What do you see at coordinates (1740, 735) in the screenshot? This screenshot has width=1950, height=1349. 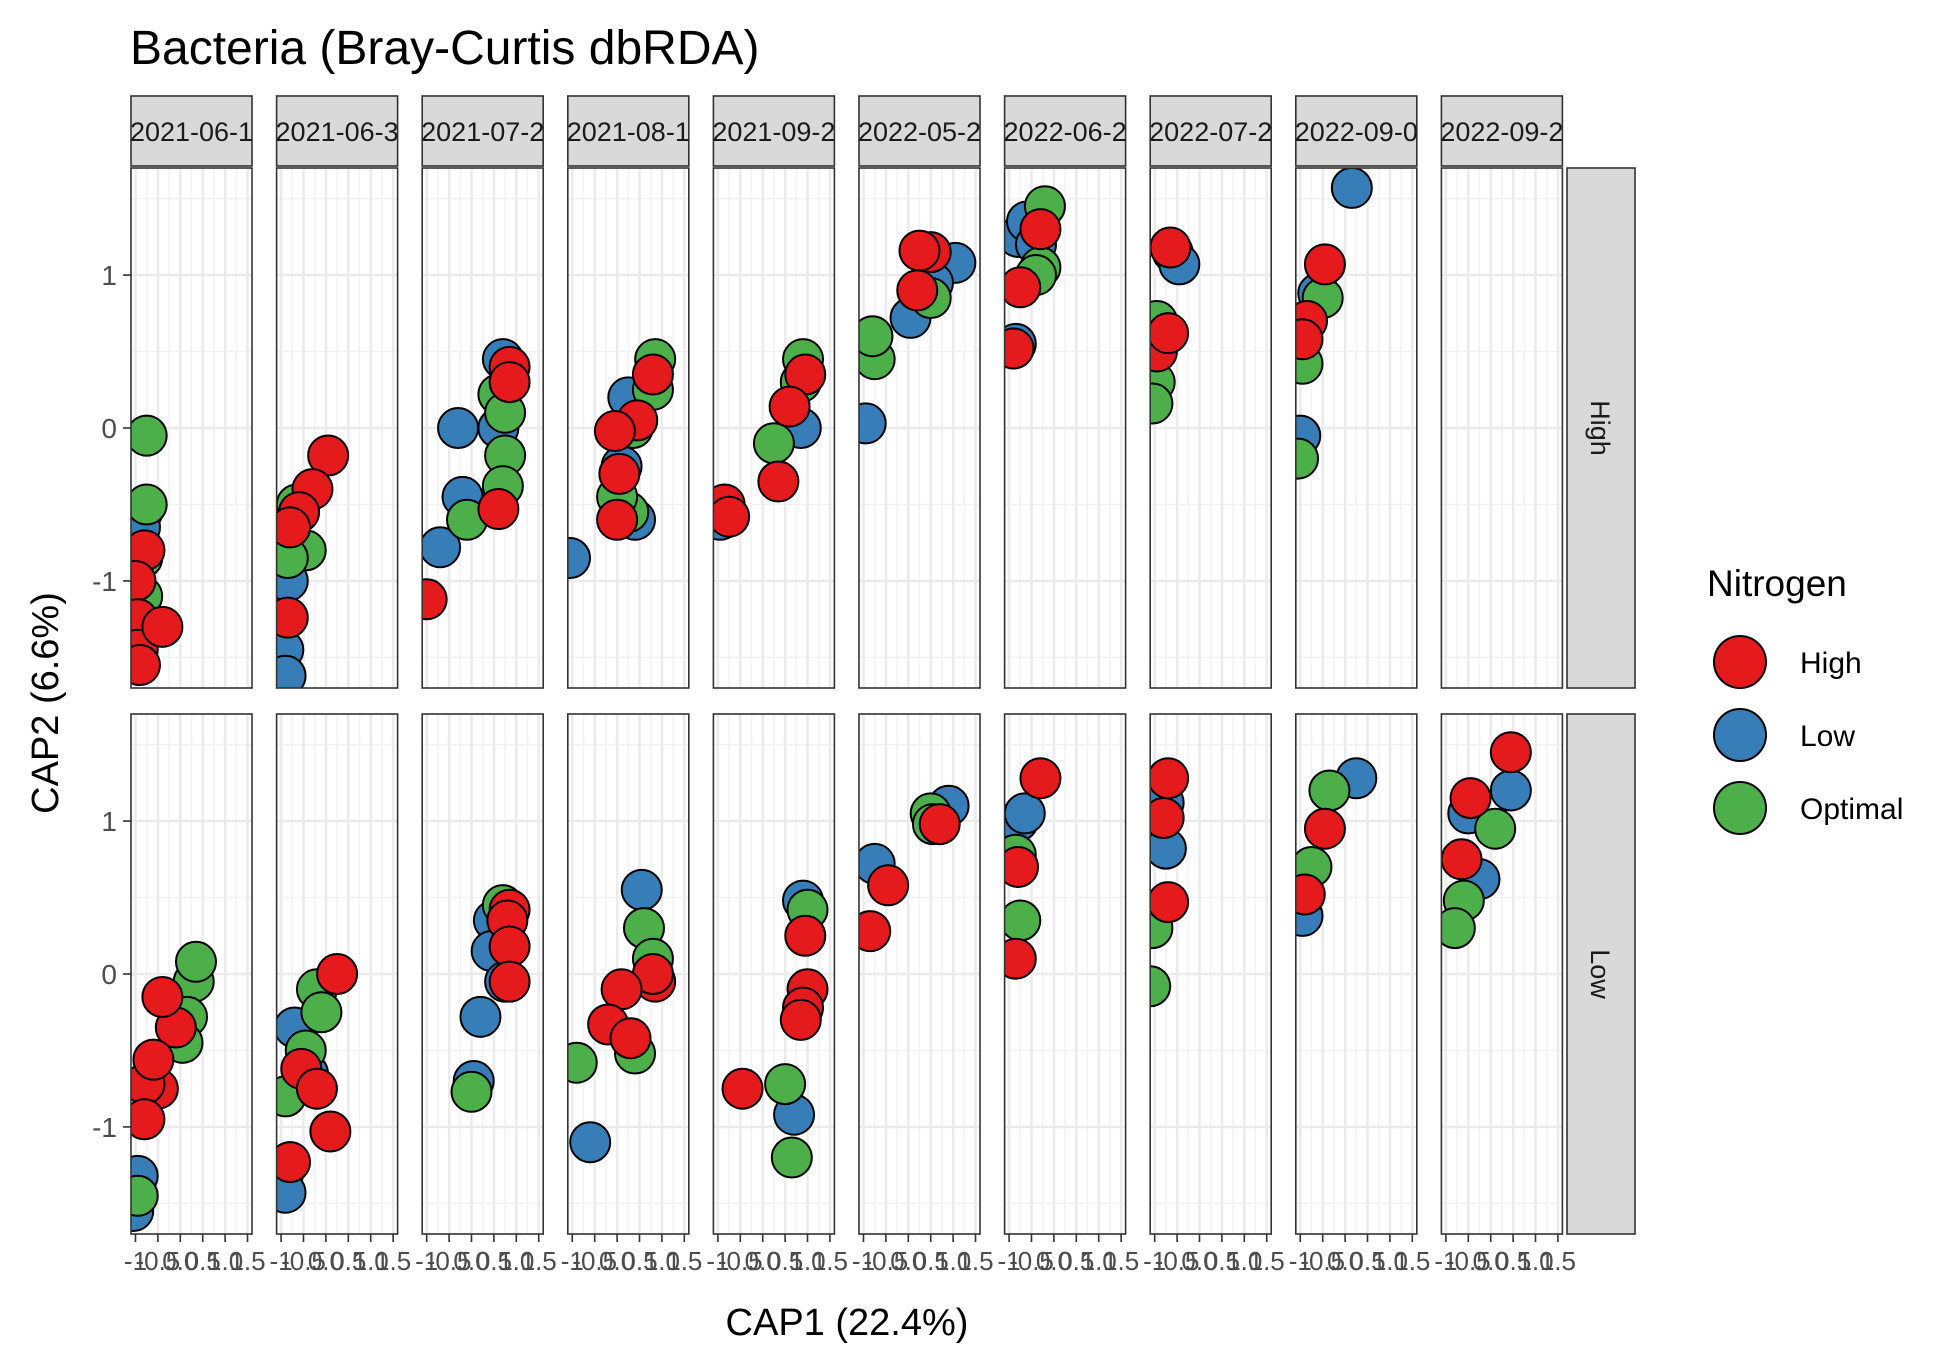 I see `legend-key-low` at bounding box center [1740, 735].